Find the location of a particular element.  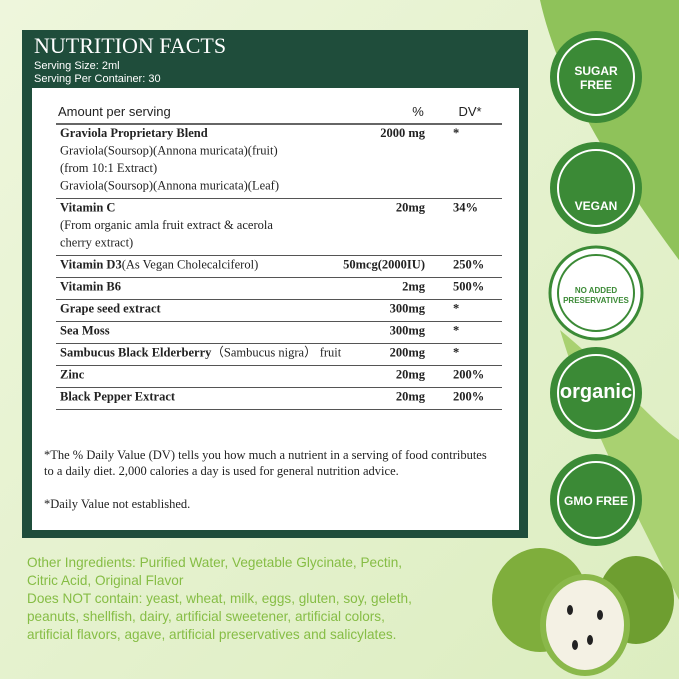

nutrient-detail: cherry extract) is located at coordinates (96, 243).